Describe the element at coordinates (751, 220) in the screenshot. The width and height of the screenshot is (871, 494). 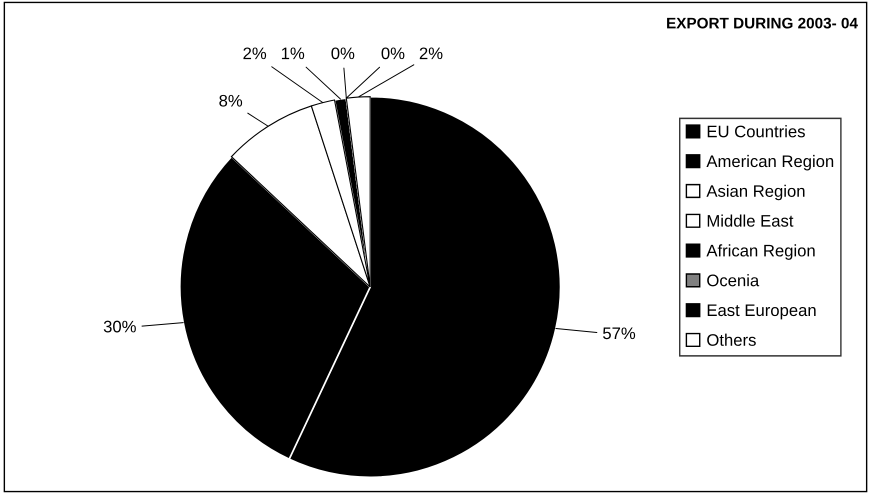
I see `legend-label: Middle East` at that location.